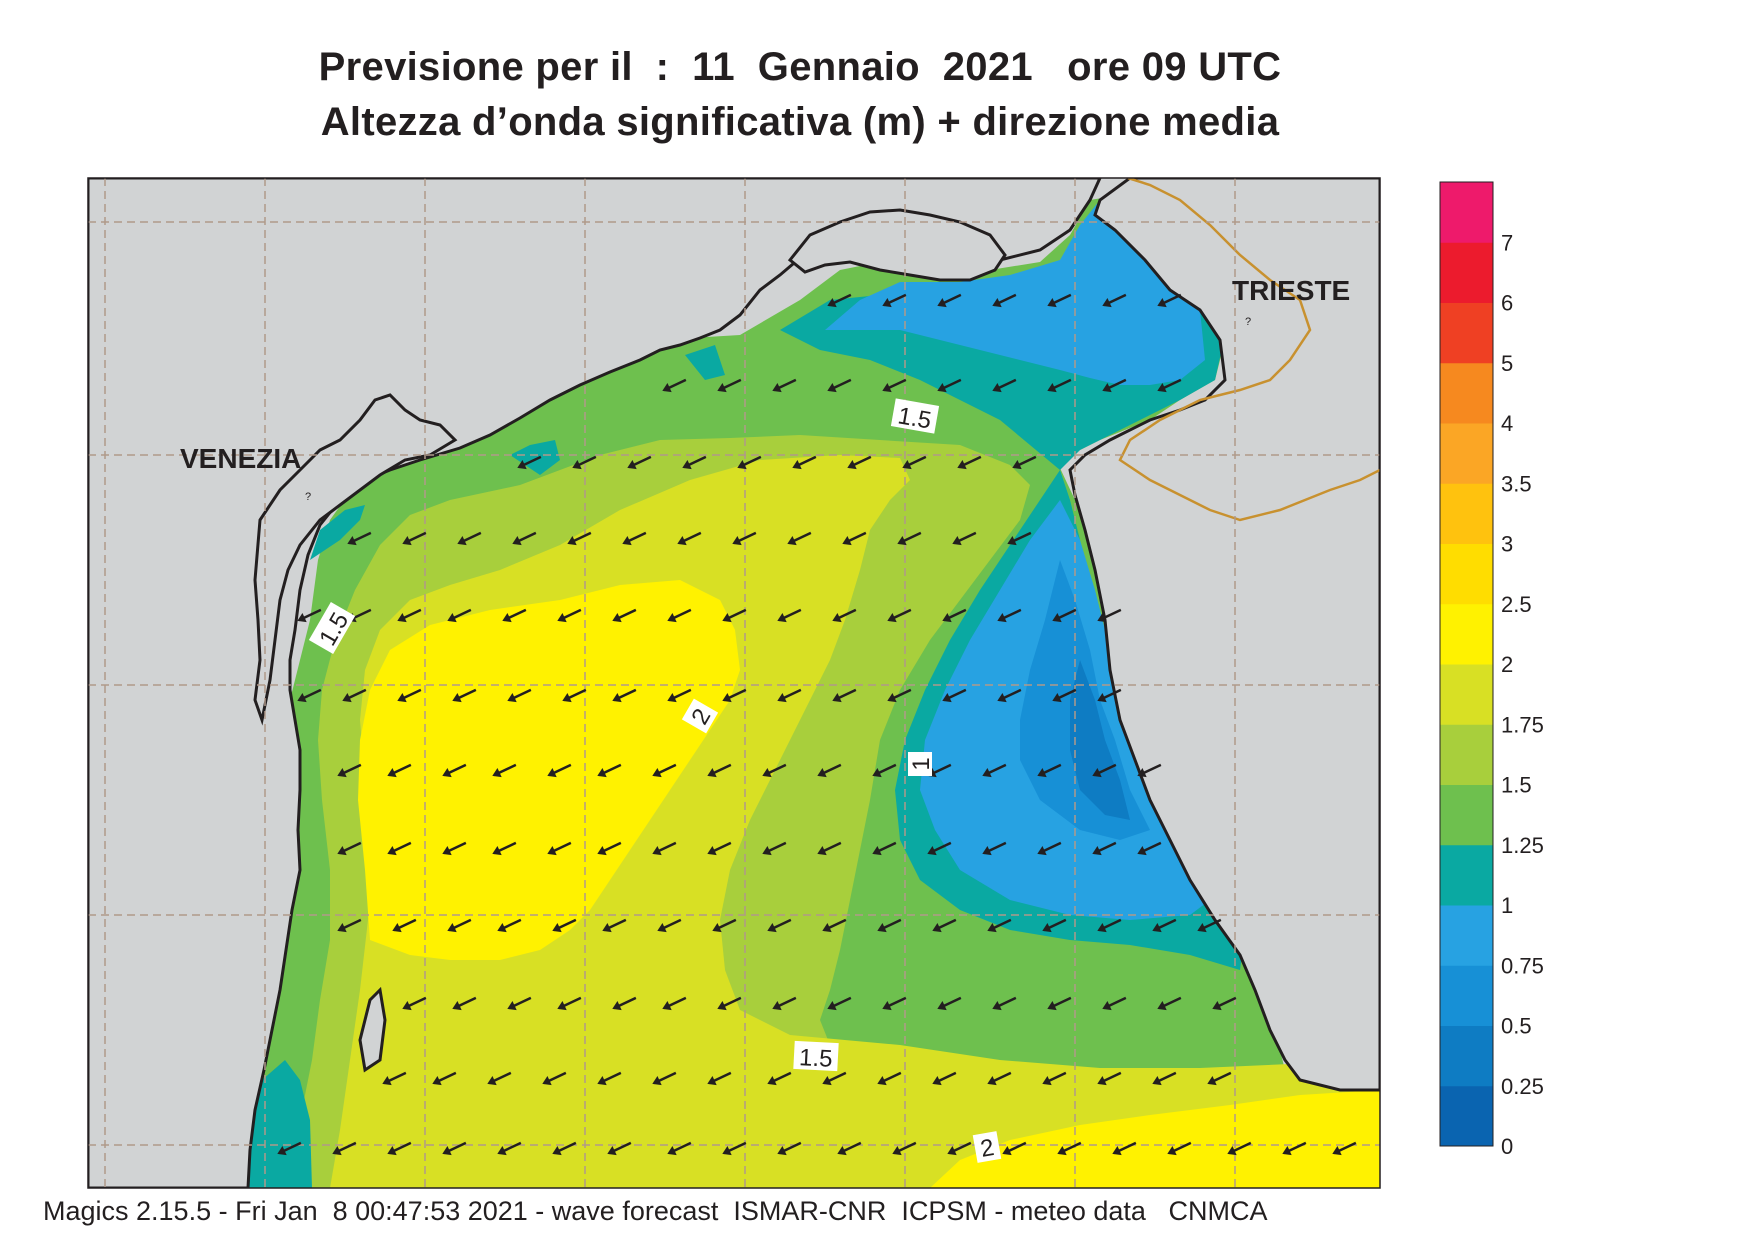 This screenshot has width=1755, height=1242. I want to click on venice-lagoon-islands, so click(355, 559).